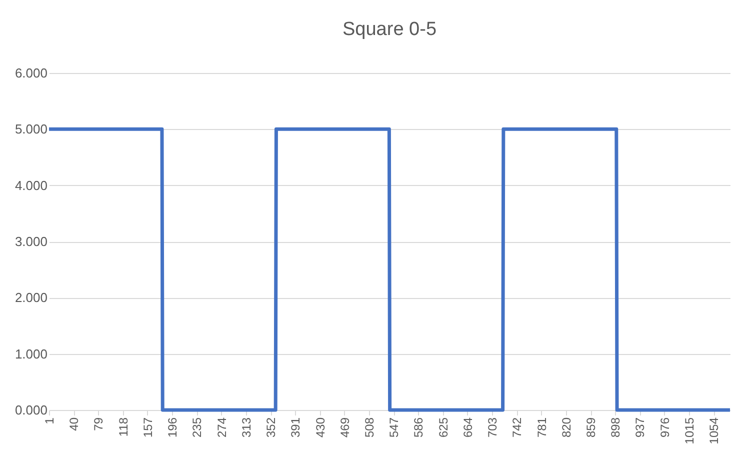  I want to click on x-tick-label: 898, so click(615, 427).